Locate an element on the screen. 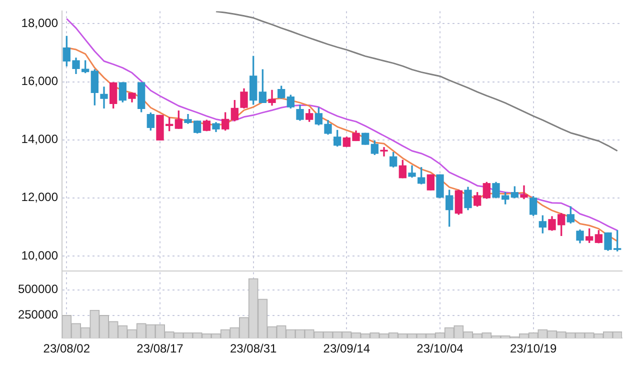 The height and width of the screenshot is (366, 634). x-tick-label: 23/09/14 is located at coordinates (346, 349).